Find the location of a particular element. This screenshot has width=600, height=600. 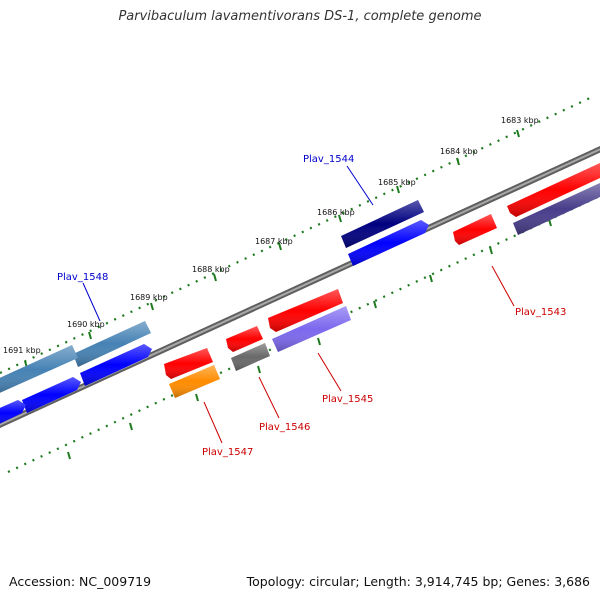

ruler-label-1691: 1691 kbp is located at coordinates (22, 350).